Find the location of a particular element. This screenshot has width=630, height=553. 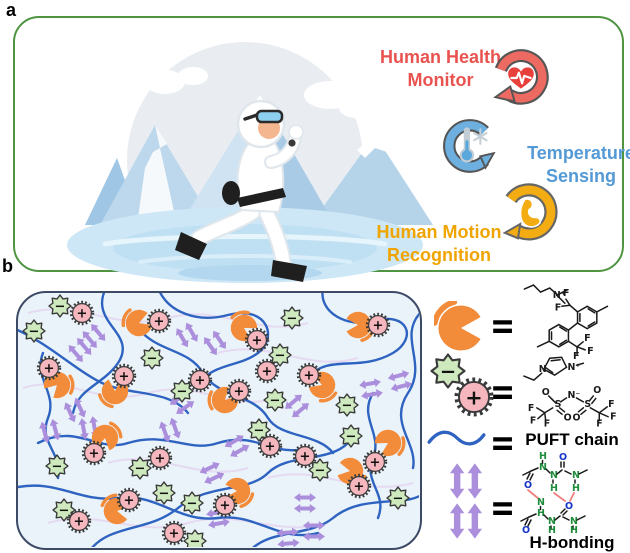

runner is located at coordinates (241, 190).